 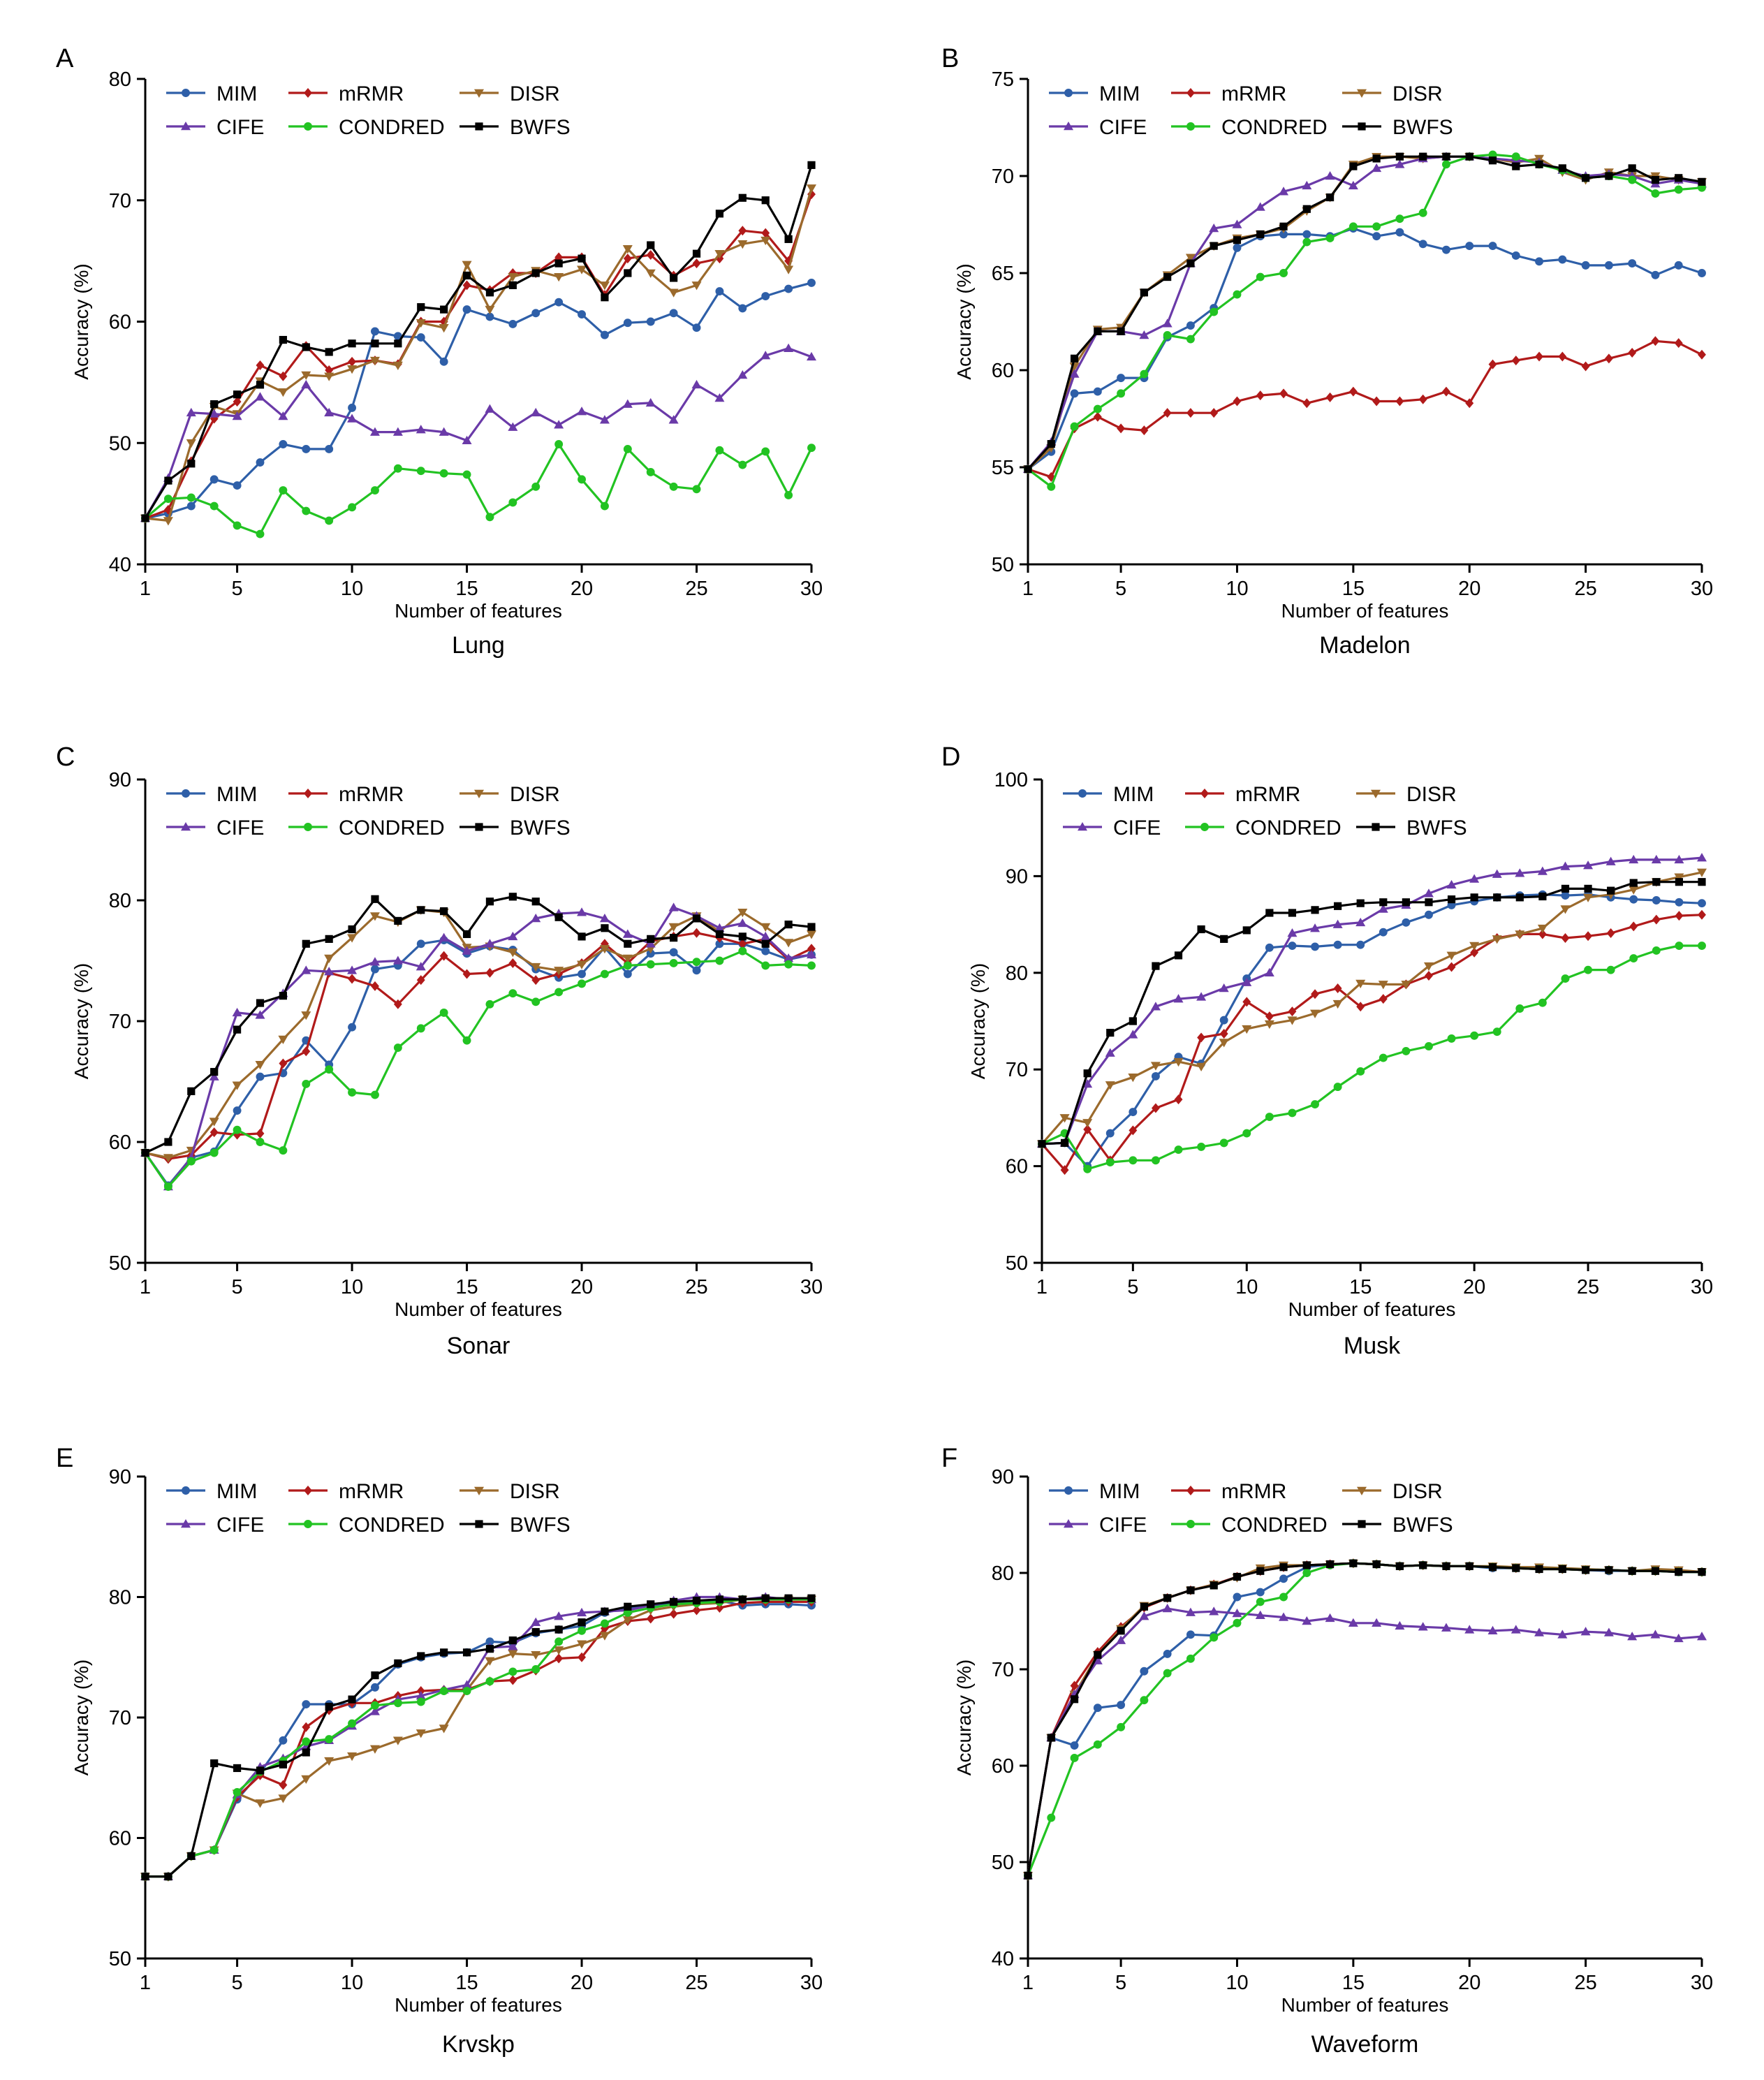 I want to click on legend-item-condred: CONDRED, so click(x=1263, y=828).